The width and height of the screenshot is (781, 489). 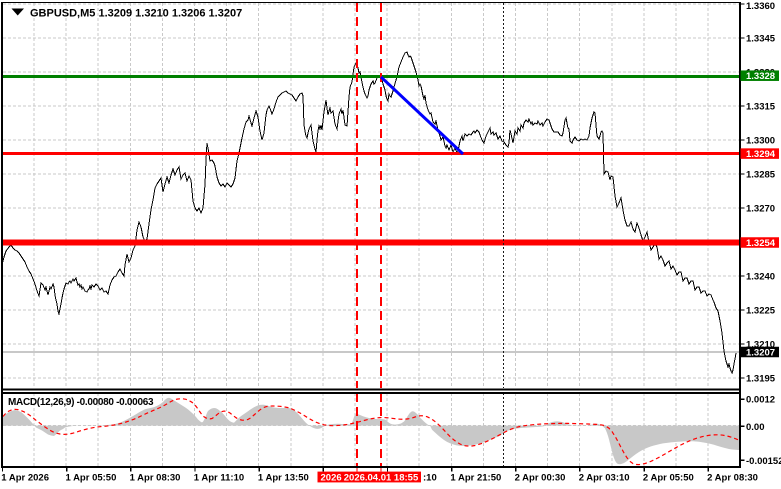 What do you see at coordinates (283, 477) in the screenshot?
I see `svg-text: 1 Apr 13:50` at bounding box center [283, 477].